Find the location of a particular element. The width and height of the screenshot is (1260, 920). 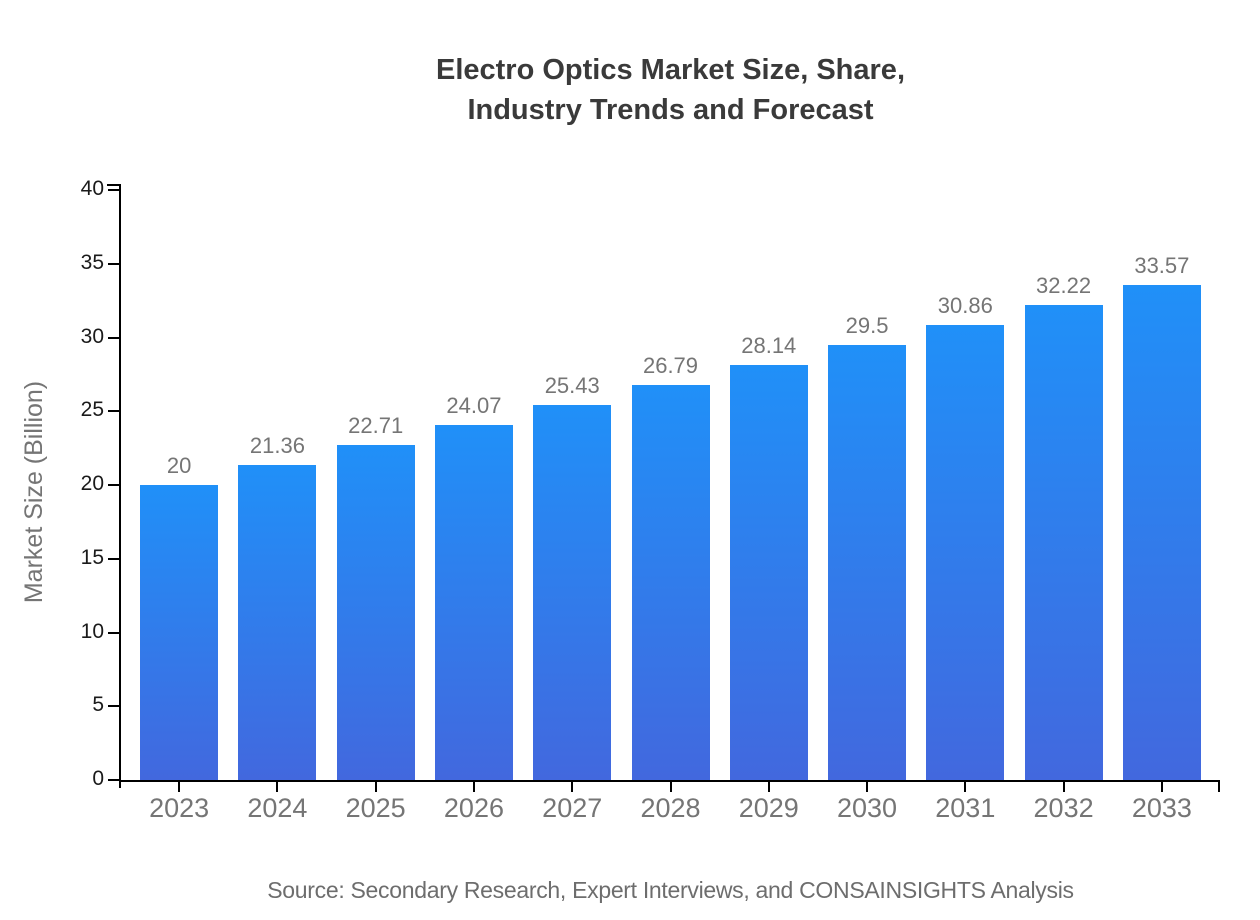

bar-value-label: 20 is located at coordinates (179, 465).